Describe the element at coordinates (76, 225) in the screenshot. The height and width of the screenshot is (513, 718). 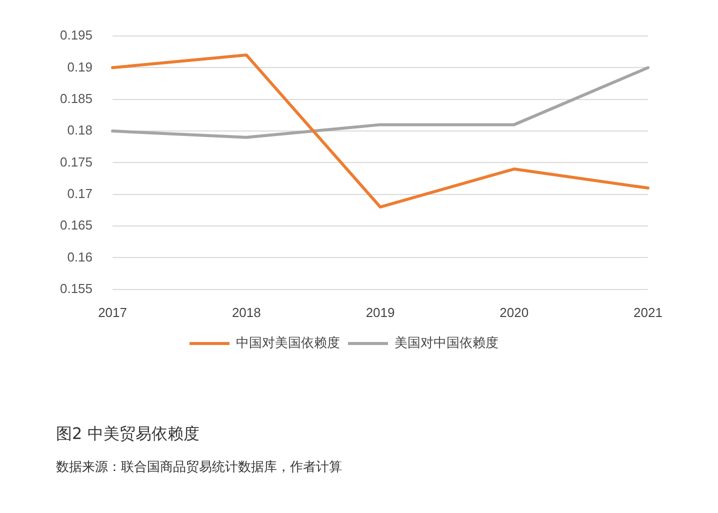
I see `y-tick-label: 0.165` at that location.